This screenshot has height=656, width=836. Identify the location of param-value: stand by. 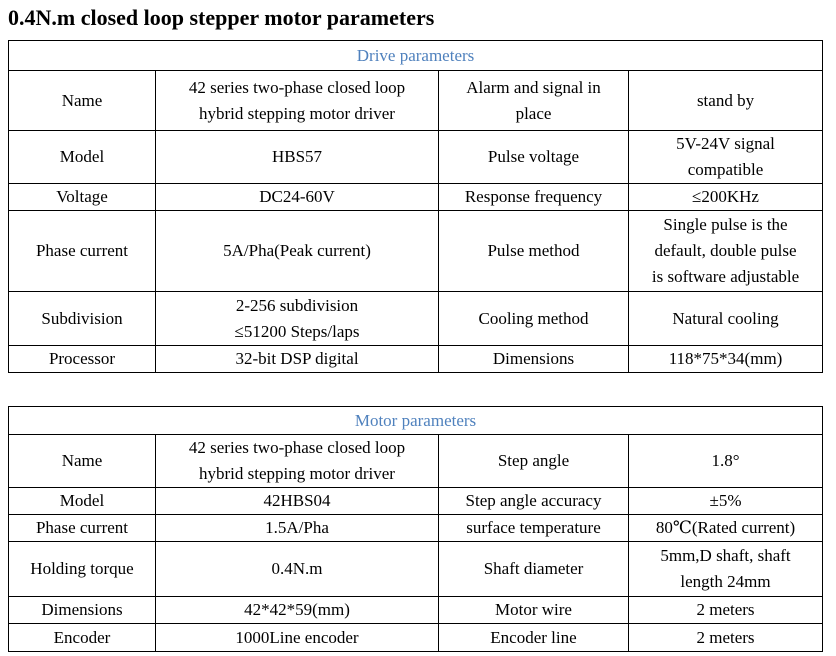
(725, 100).